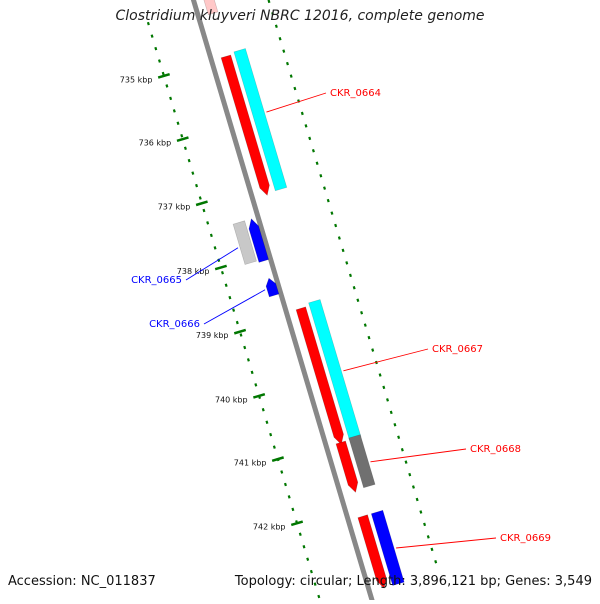 The height and width of the screenshot is (604, 600). Describe the element at coordinates (347, 466) in the screenshot. I see `gene-ckr-0668-cds` at that location.